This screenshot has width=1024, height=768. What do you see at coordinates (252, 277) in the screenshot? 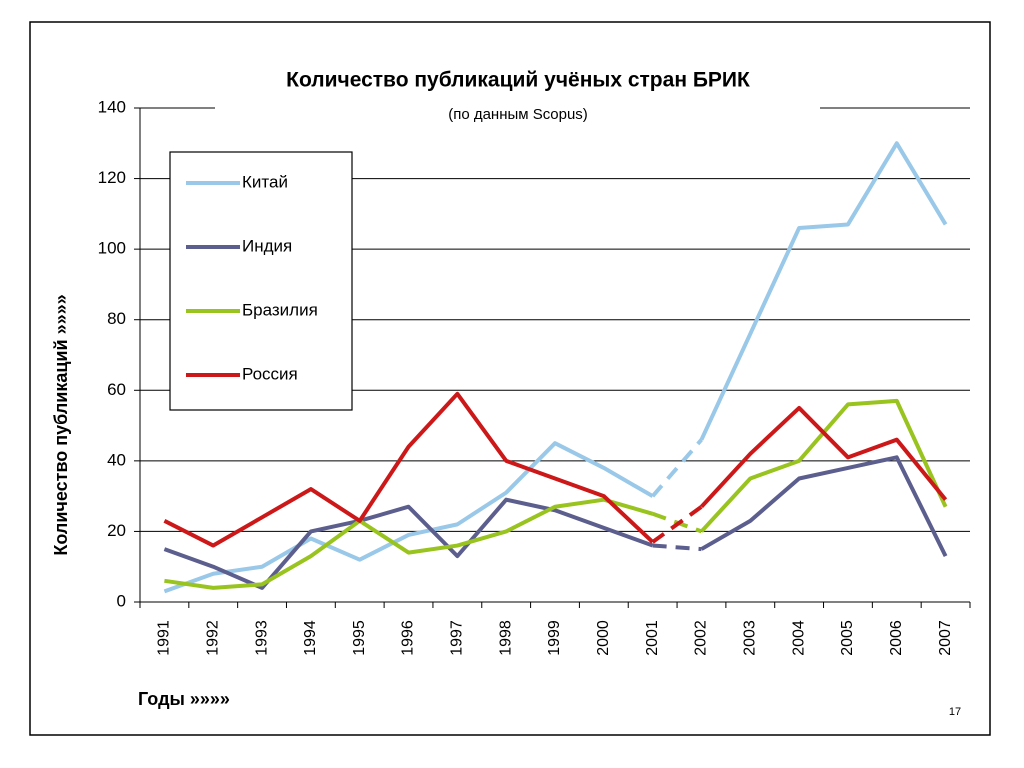
I see `legend: Китай Индия Бразилия Россия` at bounding box center [252, 277].